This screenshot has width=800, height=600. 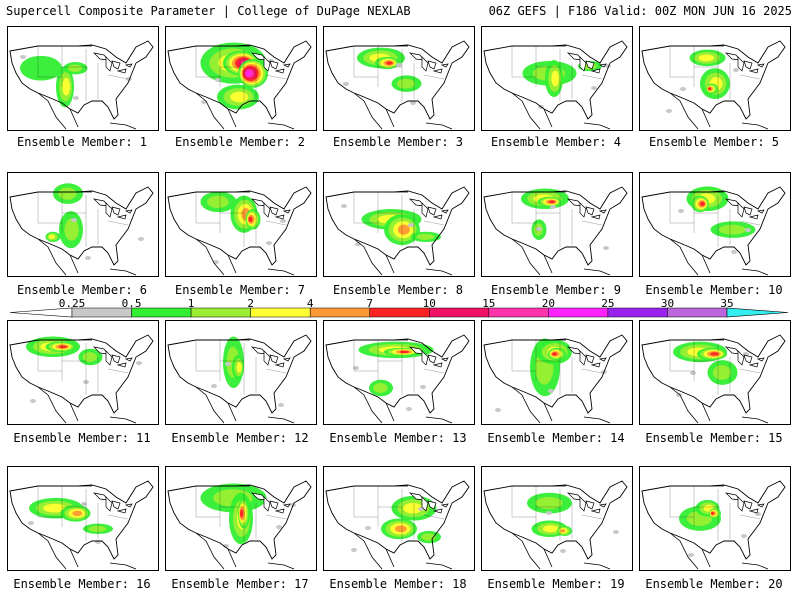 What do you see at coordinates (548, 303) in the screenshot?
I see `colorbar-tick-label: 20` at bounding box center [548, 303].